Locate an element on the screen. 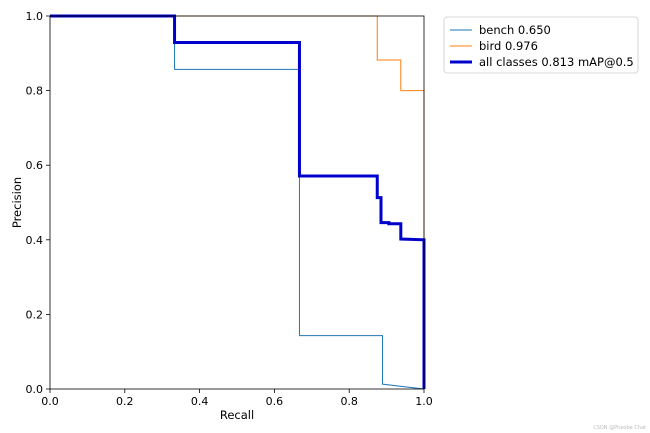  x-tick-label: 1.0 is located at coordinates (424, 401).